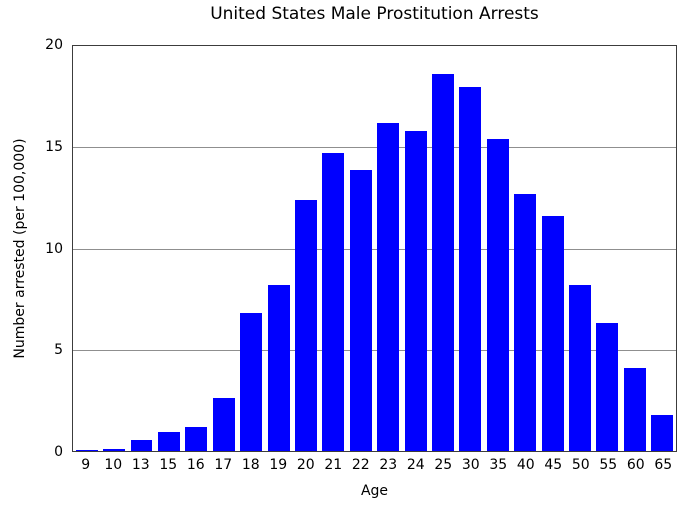  I want to click on x-tick-label: 30, so click(470, 465).